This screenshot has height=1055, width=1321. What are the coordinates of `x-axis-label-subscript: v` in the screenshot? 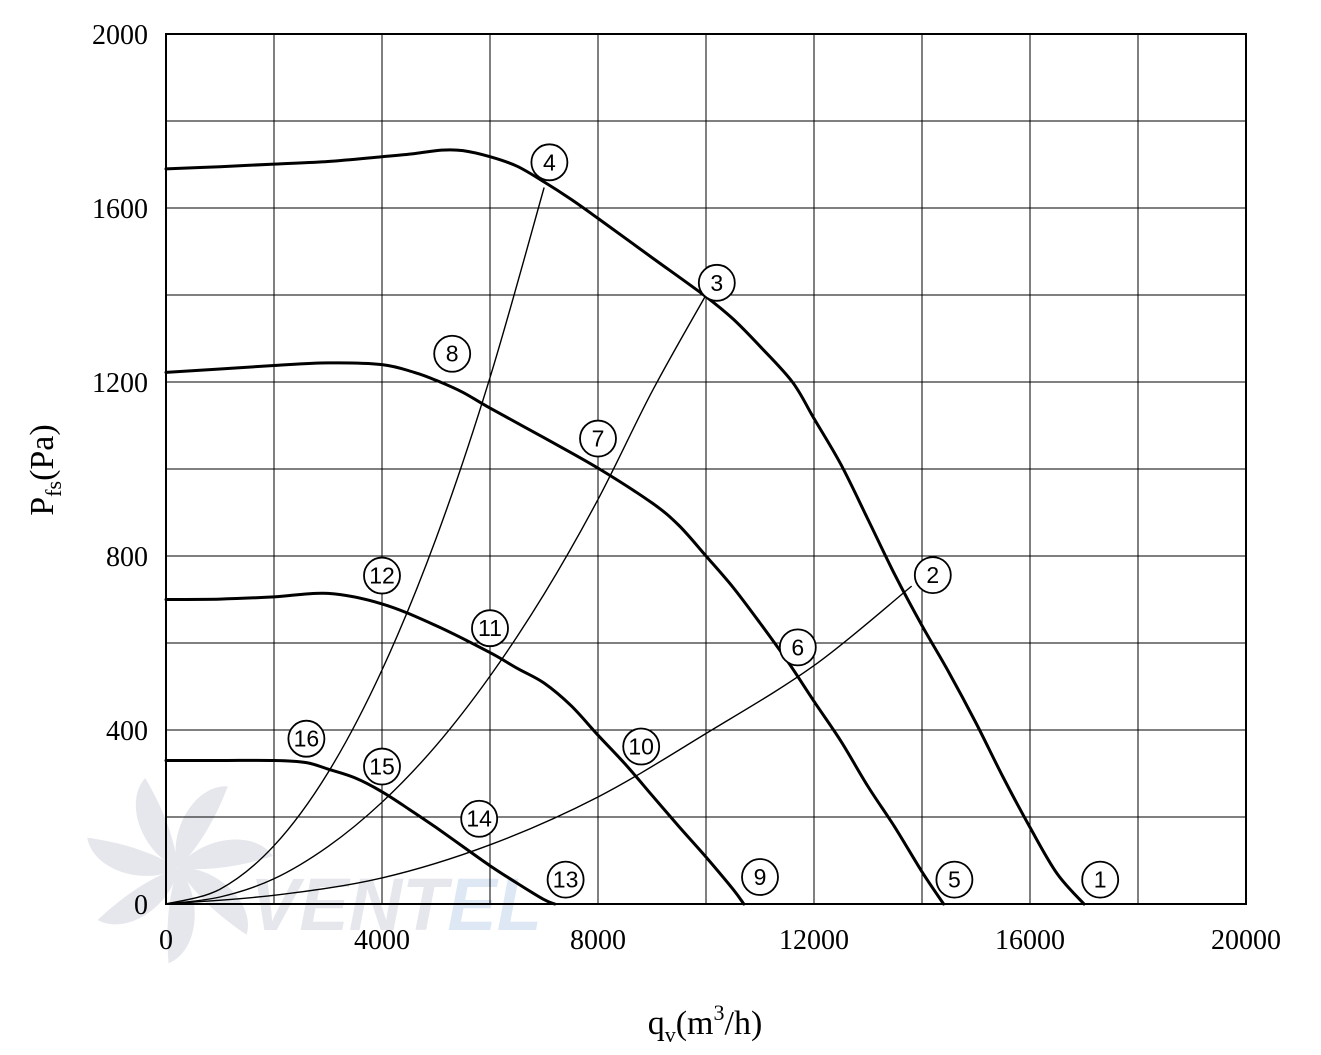 It's located at (670, 1034).